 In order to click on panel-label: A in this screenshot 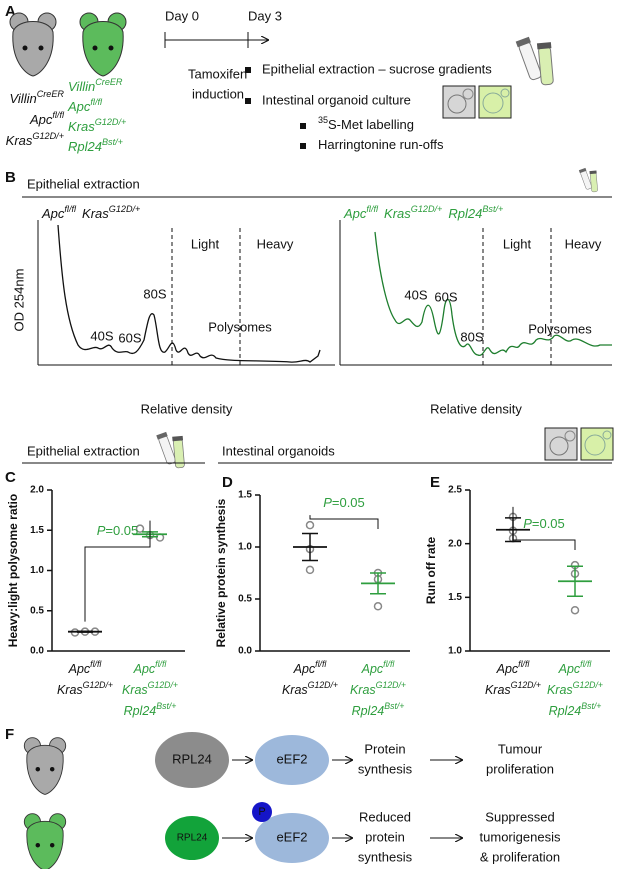, I will do `click(10, 11)`.